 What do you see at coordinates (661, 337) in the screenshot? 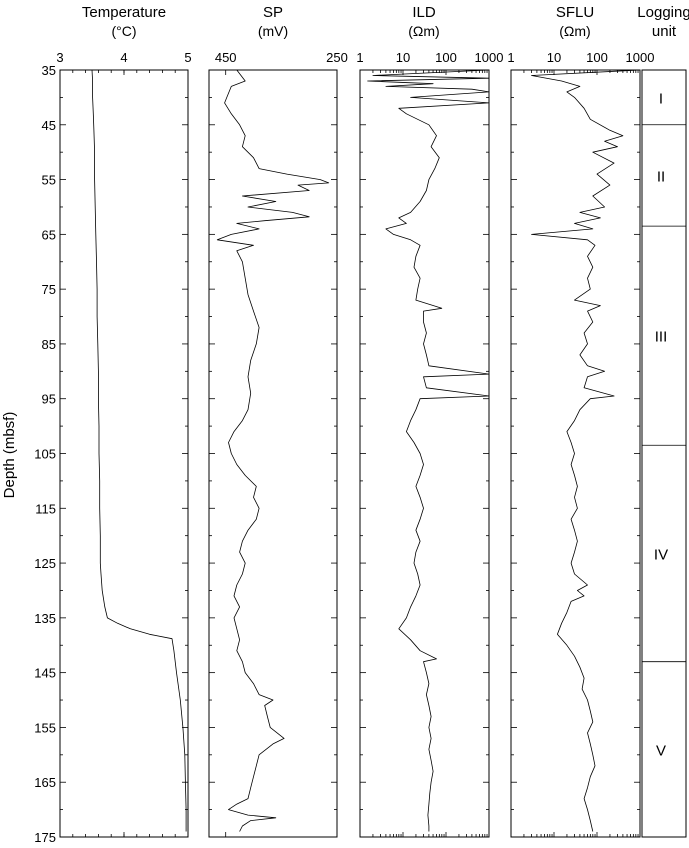
I see `logging-unit-label: III` at bounding box center [661, 337].